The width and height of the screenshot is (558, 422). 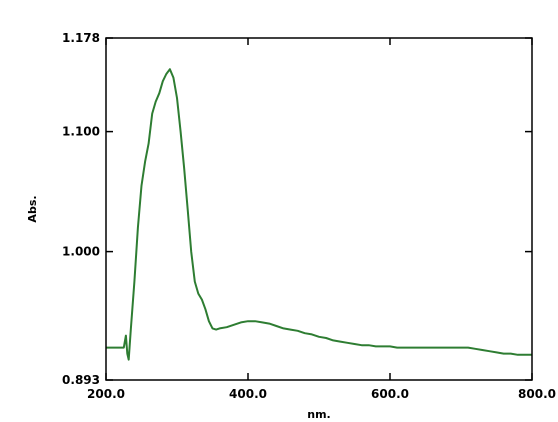 I want to click on y-tick-label: 1.000, so click(x=81, y=252).